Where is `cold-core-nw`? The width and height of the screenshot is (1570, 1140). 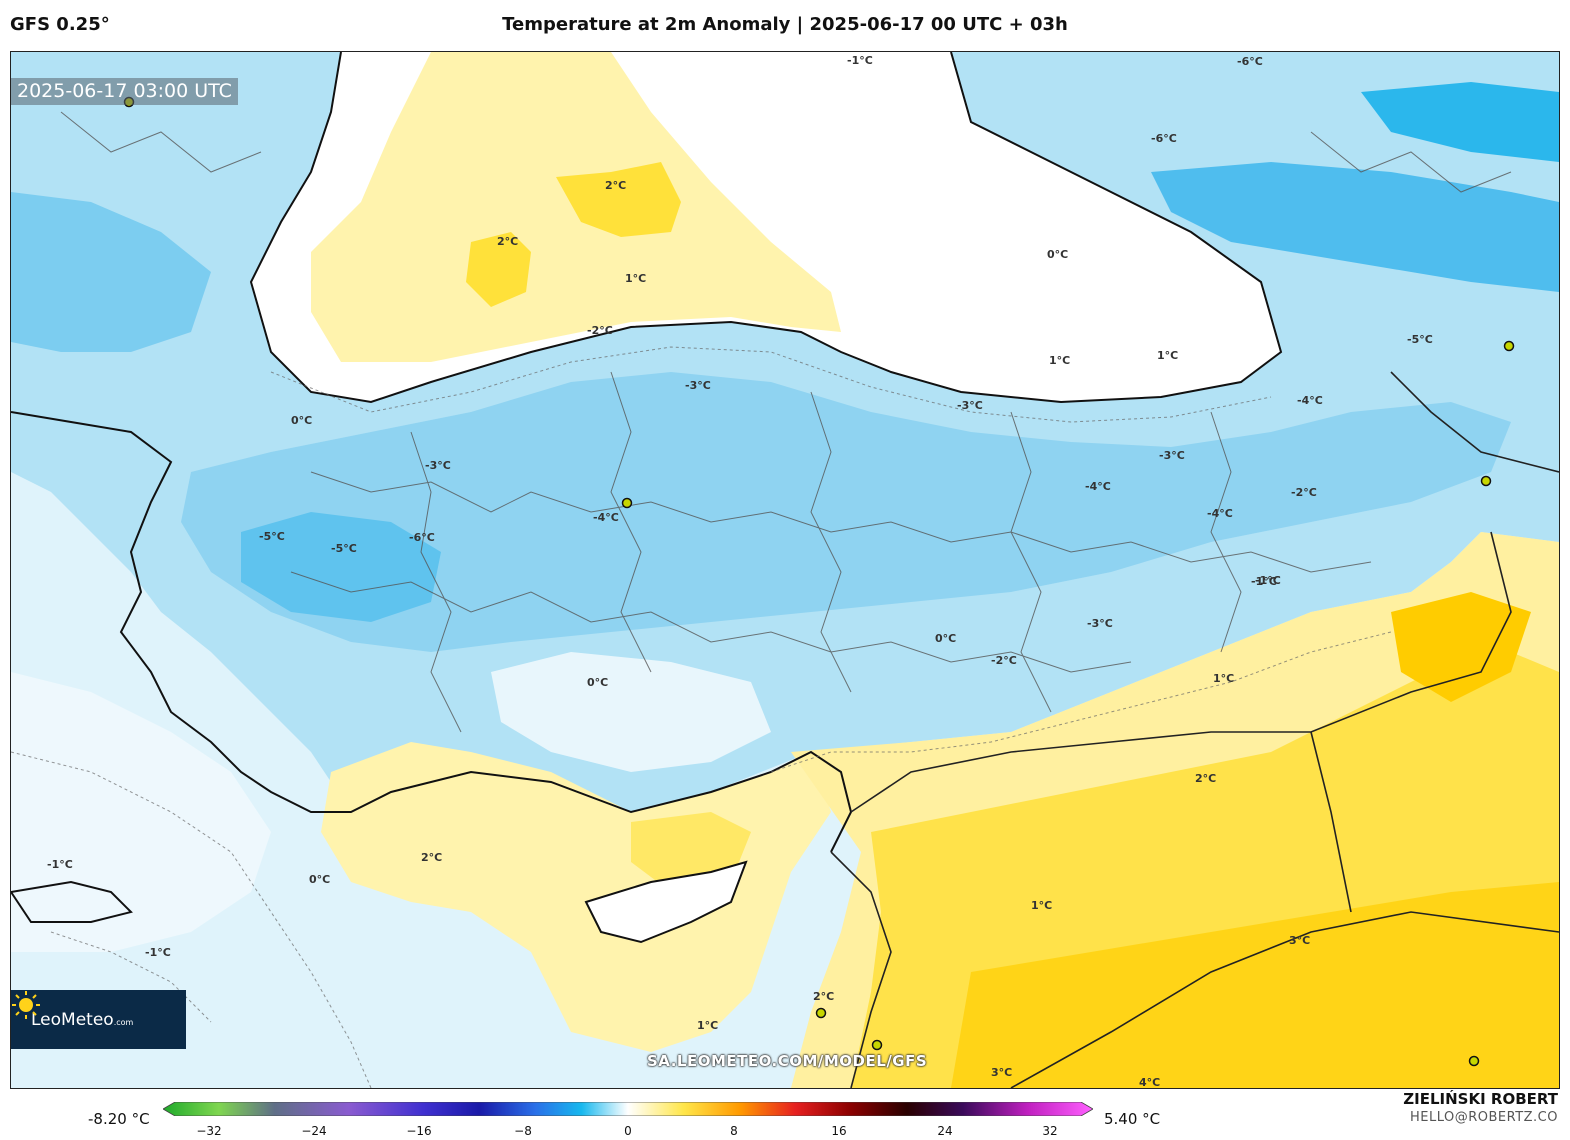
cold-core-nw is located at coordinates (111, 272).